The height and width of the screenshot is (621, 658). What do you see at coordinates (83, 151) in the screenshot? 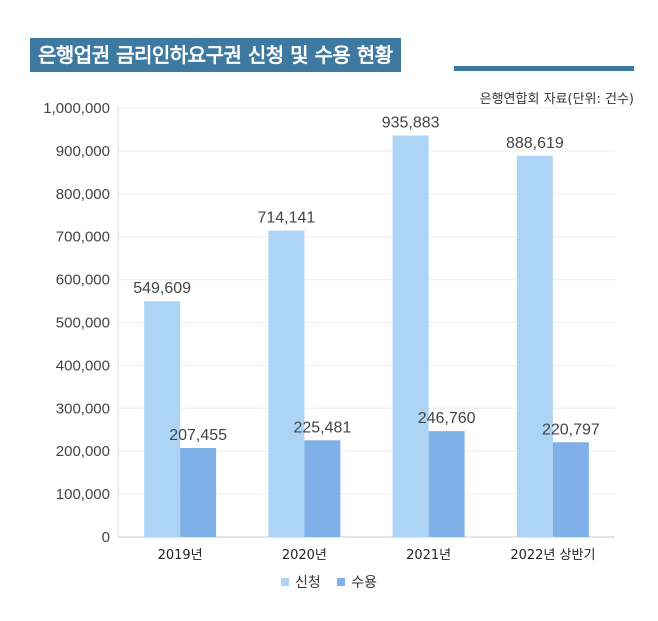
I see `y-tick-label: 900,000` at bounding box center [83, 151].